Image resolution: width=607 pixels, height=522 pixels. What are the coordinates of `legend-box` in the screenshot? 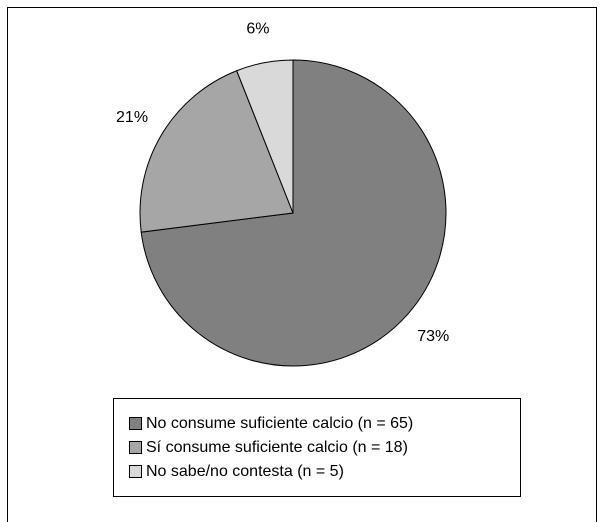 It's located at (317, 447).